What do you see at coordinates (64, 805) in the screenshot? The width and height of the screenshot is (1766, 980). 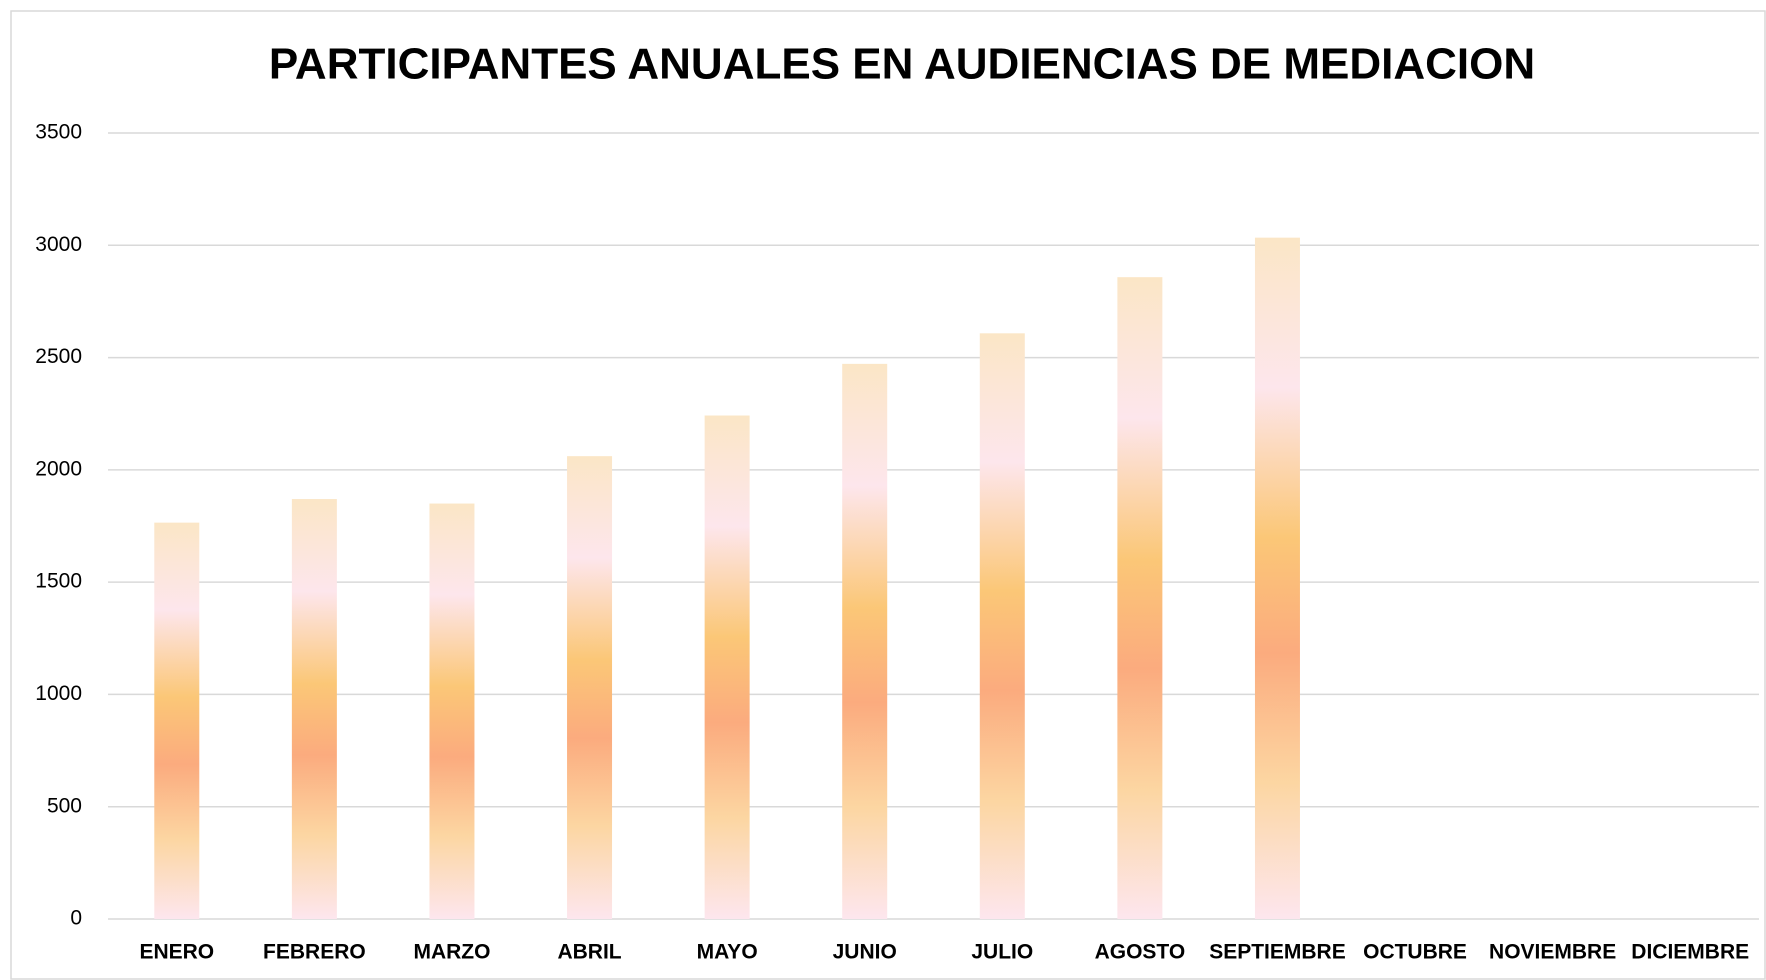 I see `y-tick-label: 500` at bounding box center [64, 805].